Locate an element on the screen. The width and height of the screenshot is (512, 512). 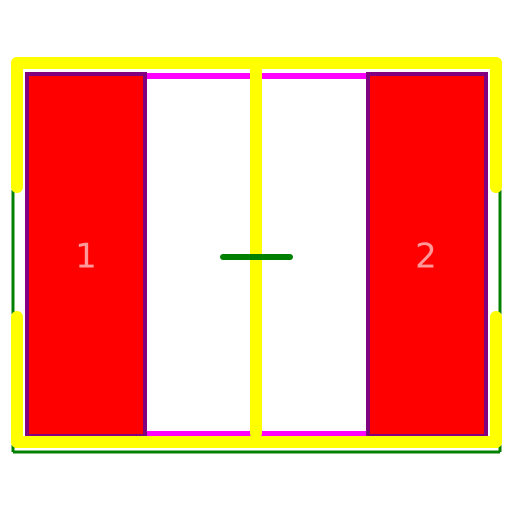
pad-1-label: 1 is located at coordinates (86, 257).